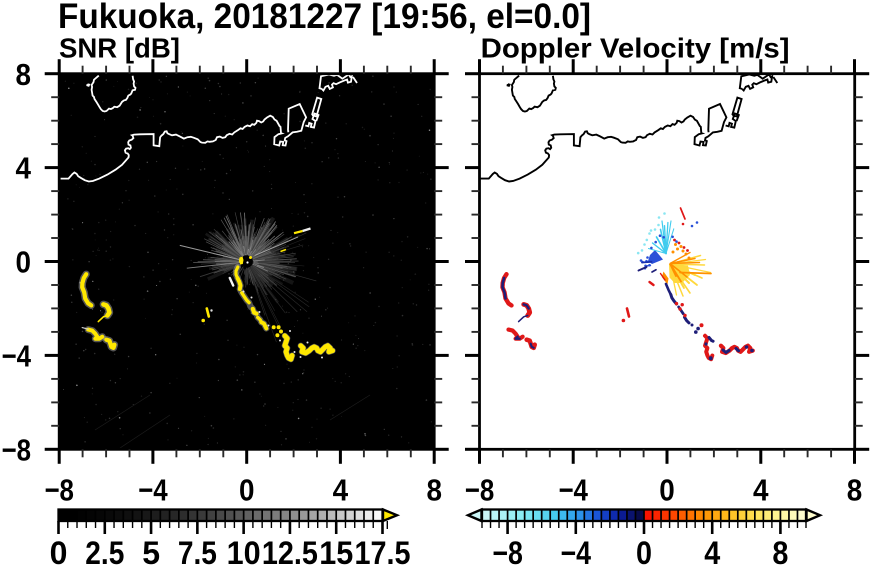  I want to click on svg-text: Doppler Velocity [m/s], so click(635, 48).